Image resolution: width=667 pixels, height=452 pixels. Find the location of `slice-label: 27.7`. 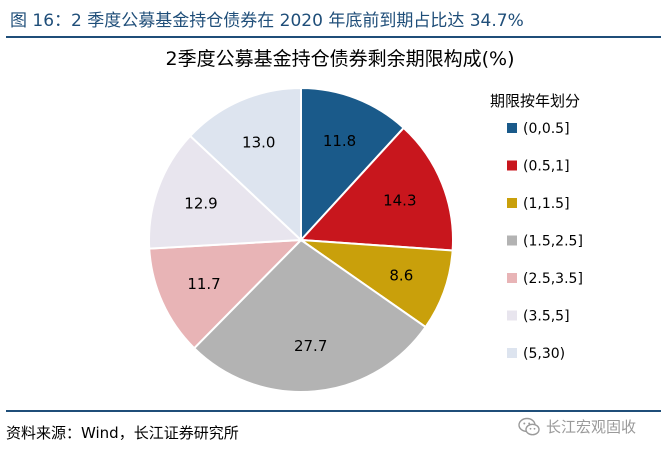

slice-label: 27.7 is located at coordinates (310, 346).